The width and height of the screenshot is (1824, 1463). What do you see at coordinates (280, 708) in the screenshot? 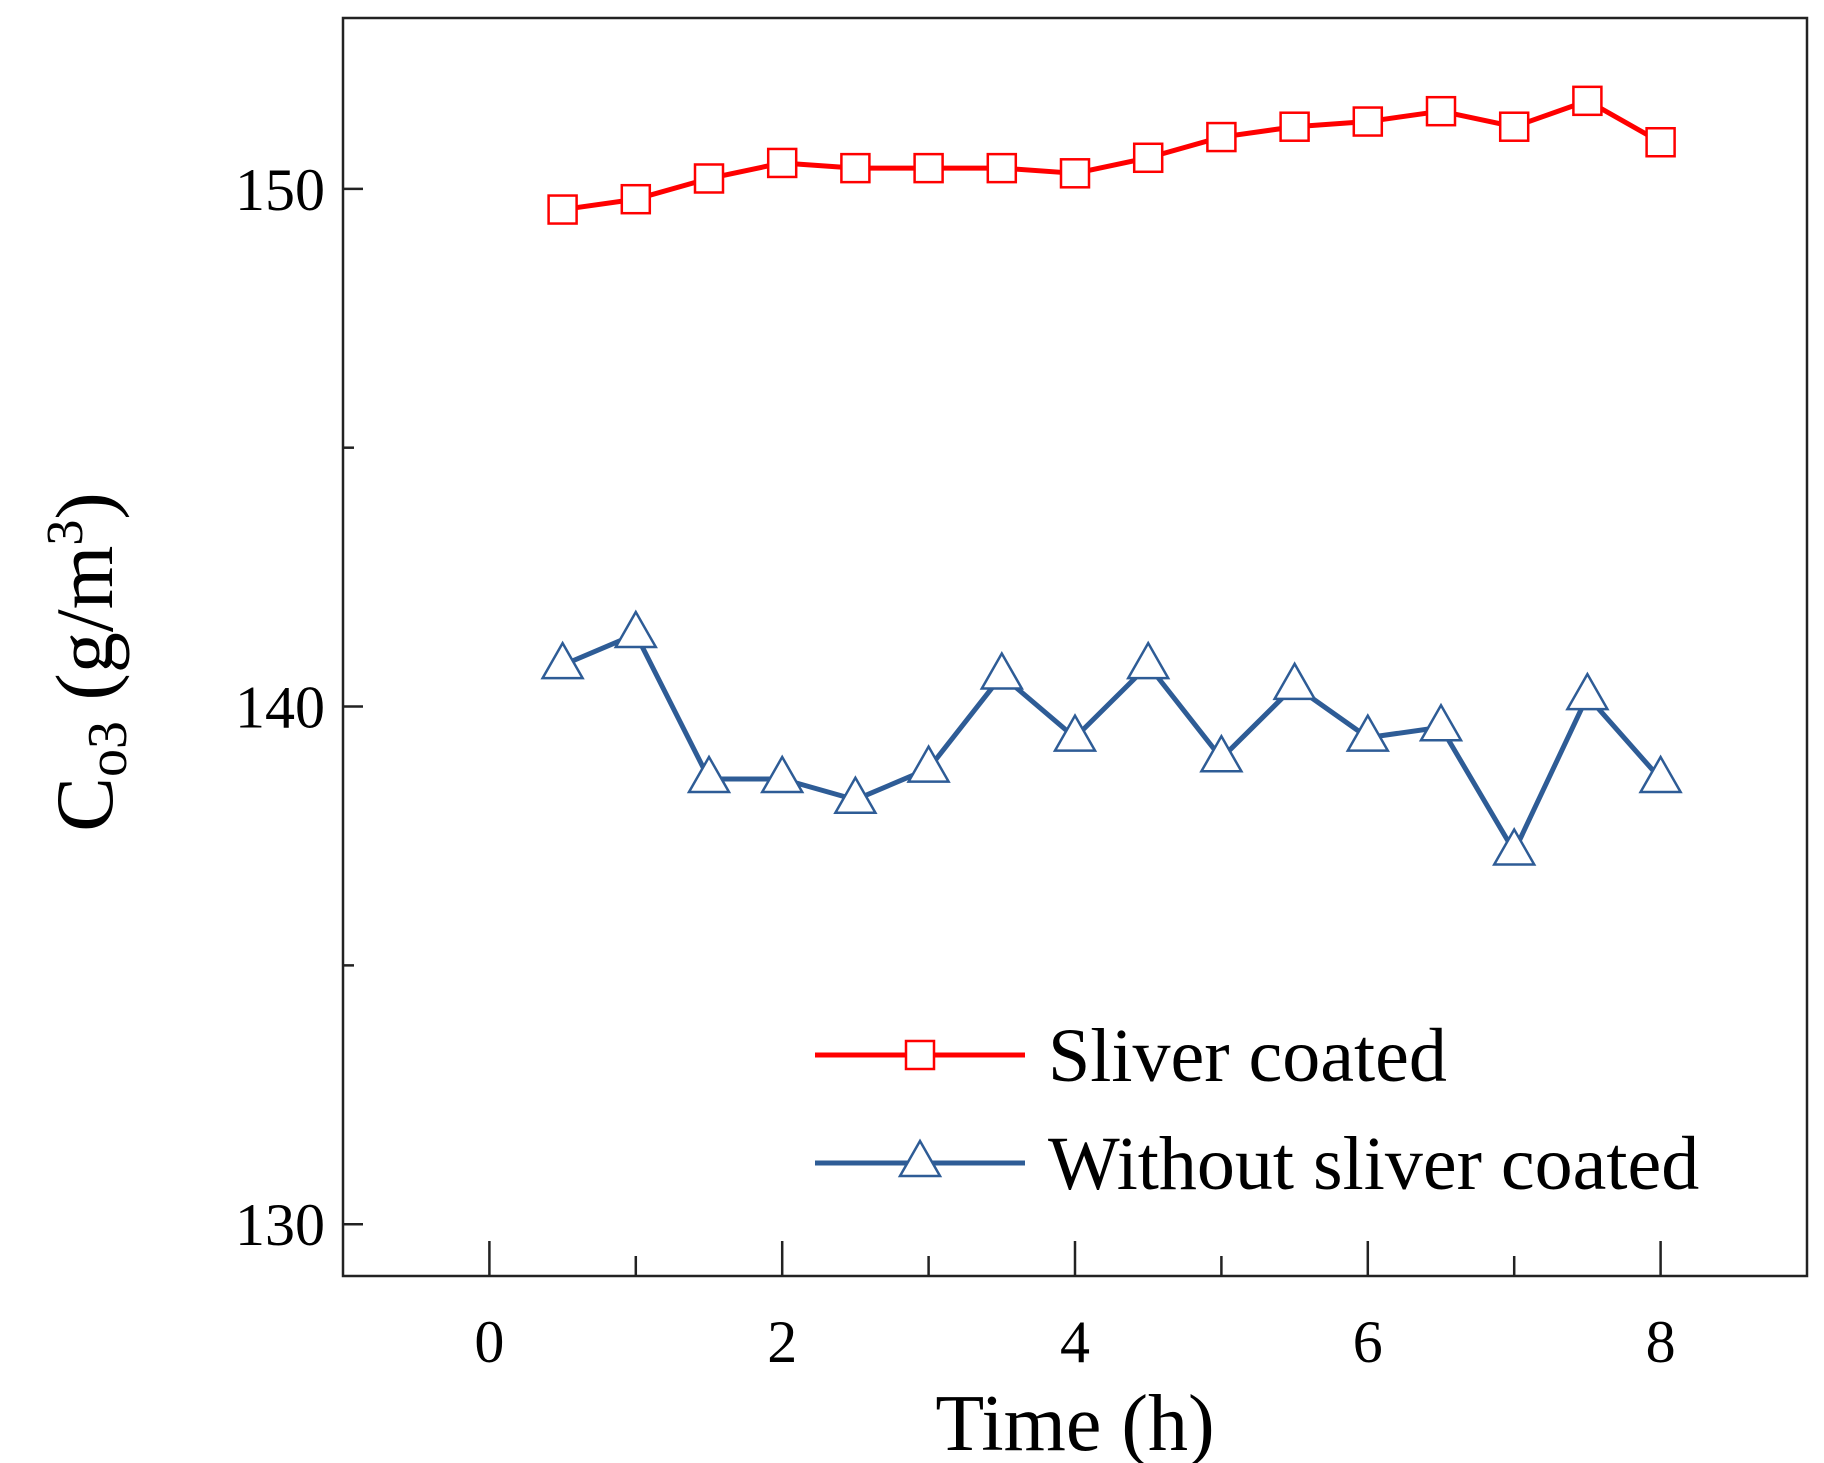
I see `y-tick-label: 140` at bounding box center [280, 708].